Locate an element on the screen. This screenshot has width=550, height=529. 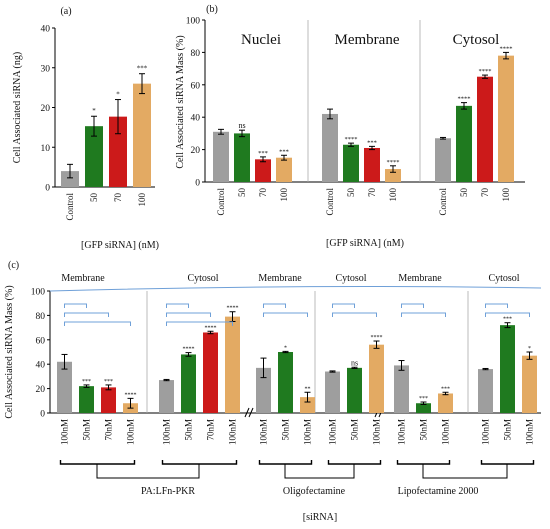
panel-b-y-label: Cell Associated siRNA Mass (%) is located at coordinates (180, 101).